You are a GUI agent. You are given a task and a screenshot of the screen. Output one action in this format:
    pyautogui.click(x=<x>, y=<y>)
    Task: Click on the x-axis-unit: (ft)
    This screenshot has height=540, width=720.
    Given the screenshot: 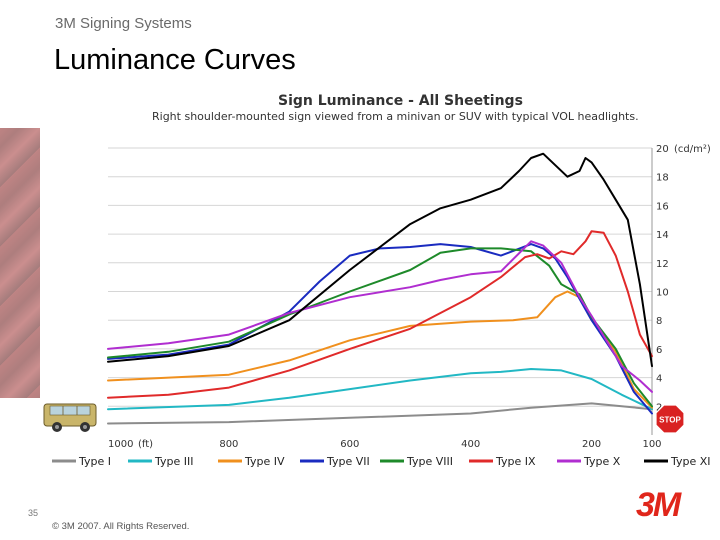 What is the action you would take?
    pyautogui.click(x=145, y=444)
    